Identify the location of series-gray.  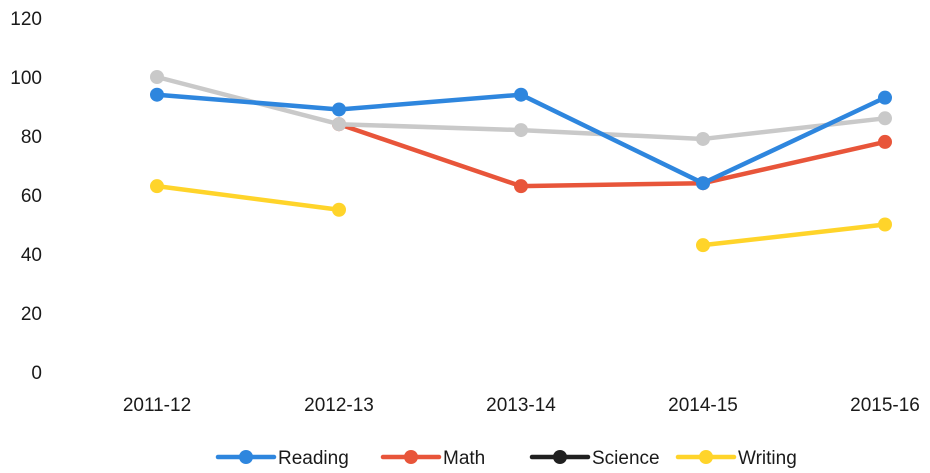
(521, 108).